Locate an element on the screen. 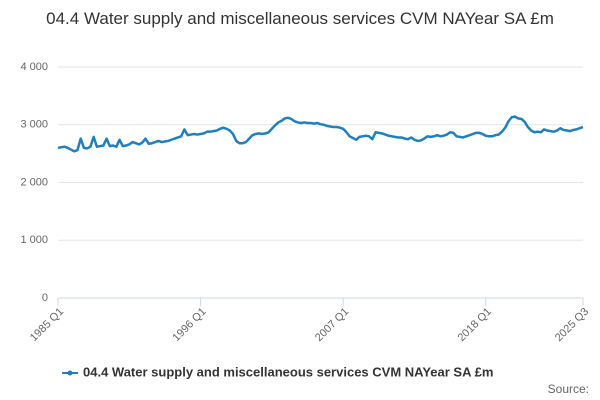 The image size is (600, 400). x-tick-label: 1996 Q1 is located at coordinates (189, 325).